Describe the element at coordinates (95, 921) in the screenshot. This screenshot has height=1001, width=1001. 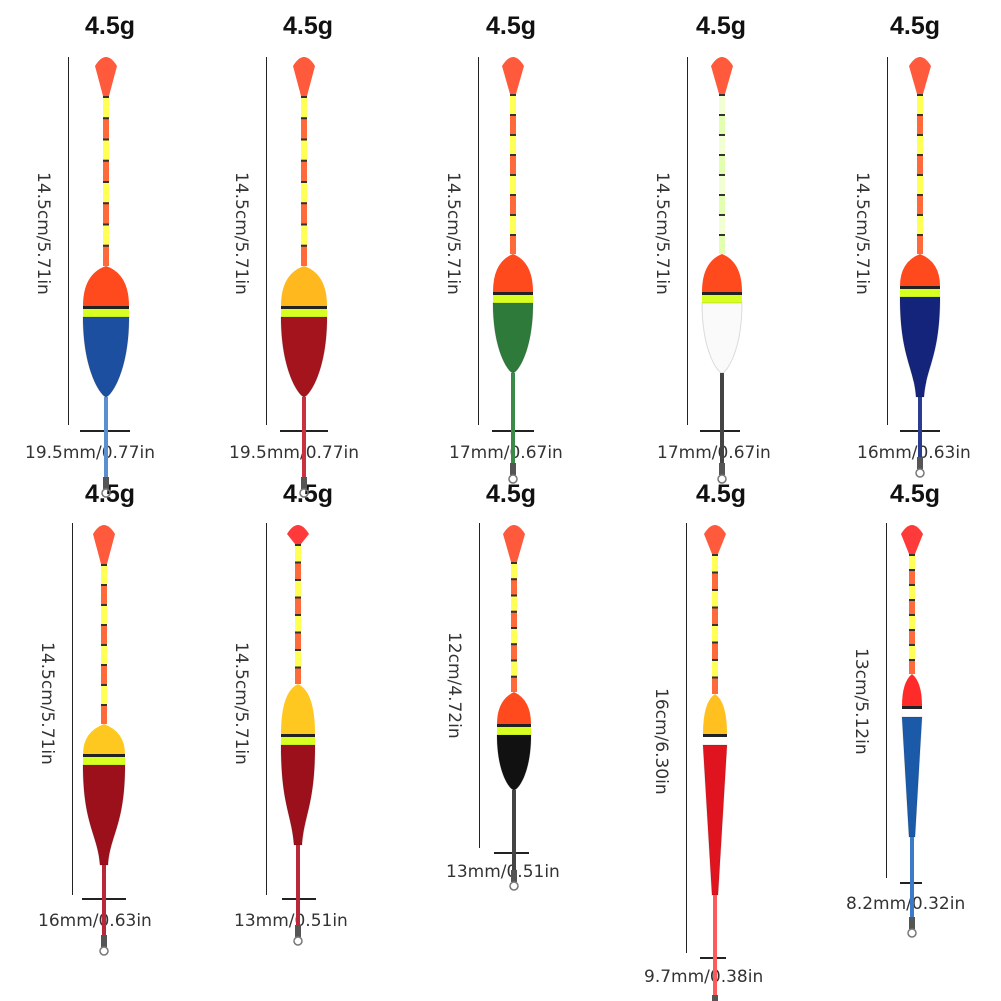
I see `width-label: 16mm/0.63in` at that location.